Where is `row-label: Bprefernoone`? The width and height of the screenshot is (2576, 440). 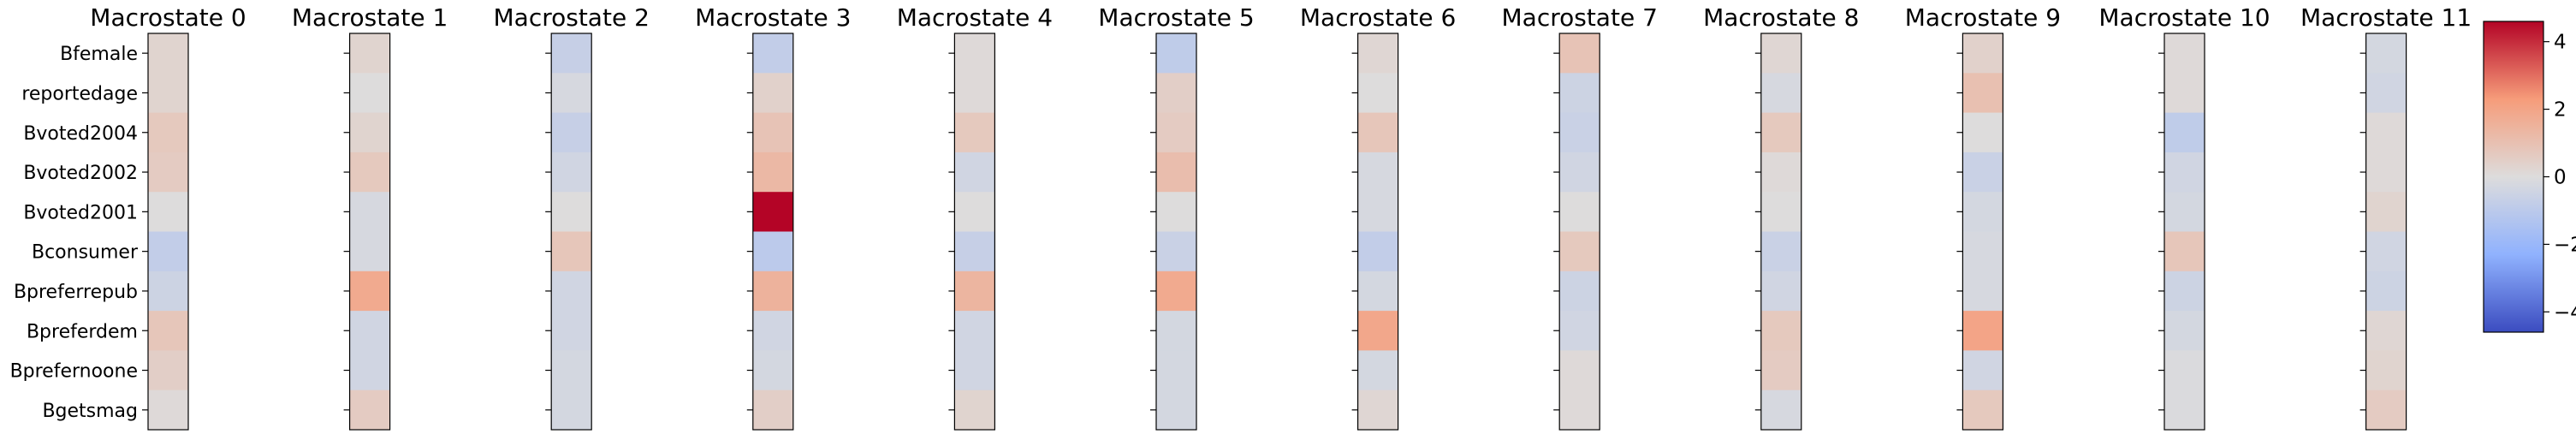 row-label: Bprefernoone is located at coordinates (74, 372).